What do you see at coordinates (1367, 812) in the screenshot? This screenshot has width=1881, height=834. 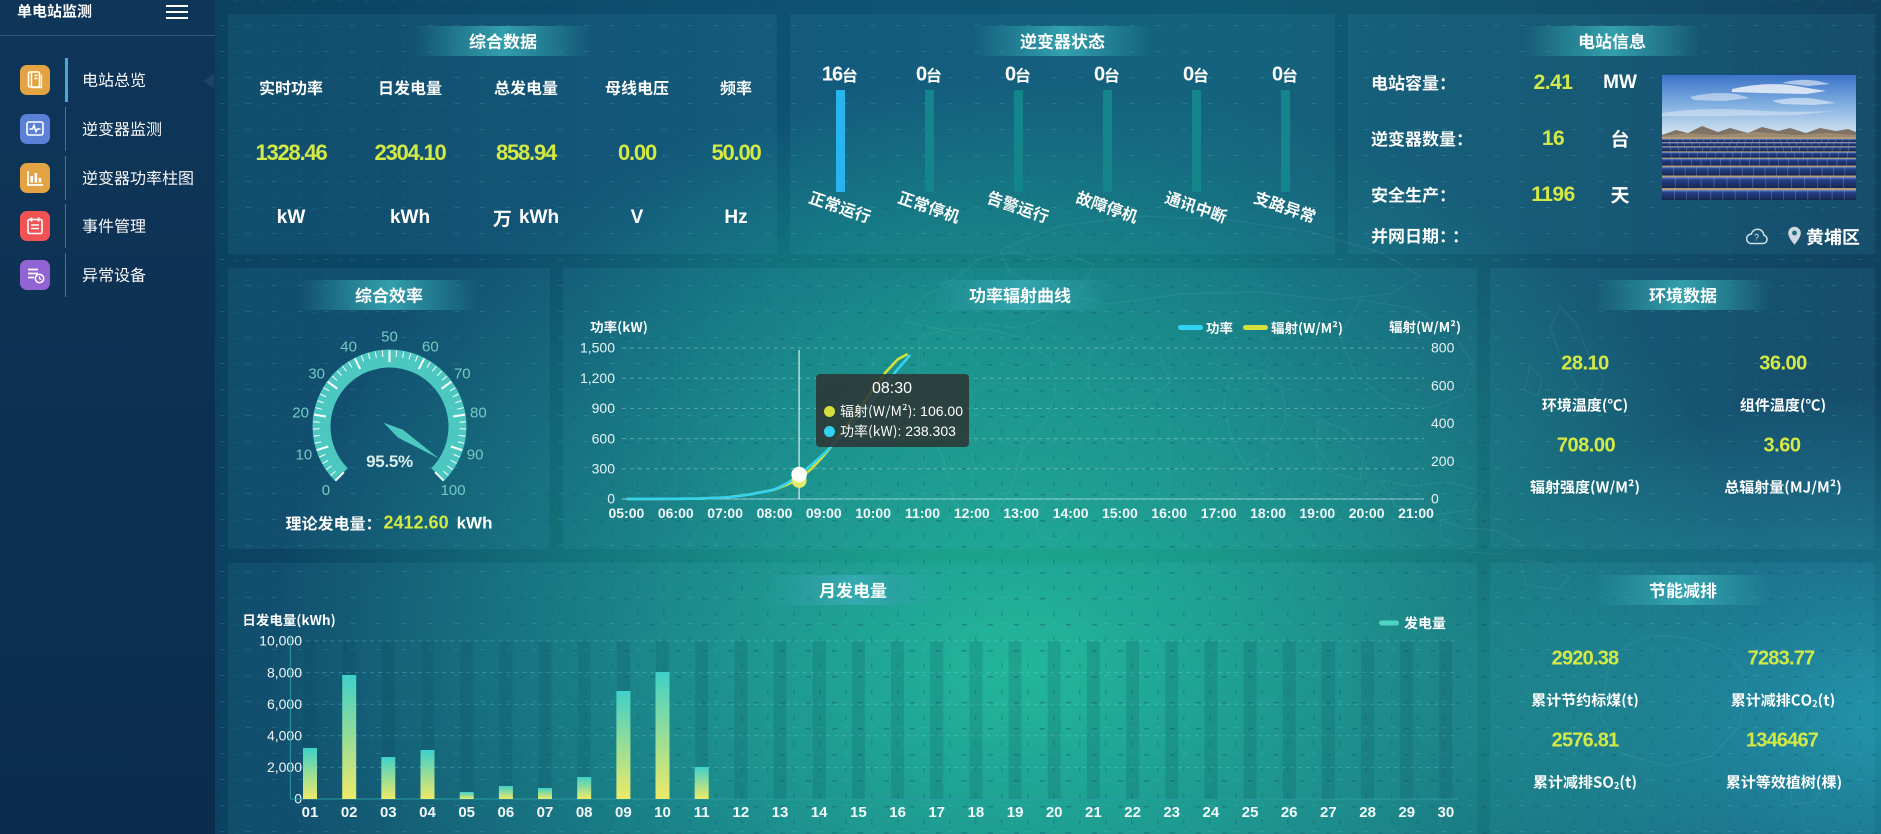 I see `svg-text: 28` at bounding box center [1367, 812].